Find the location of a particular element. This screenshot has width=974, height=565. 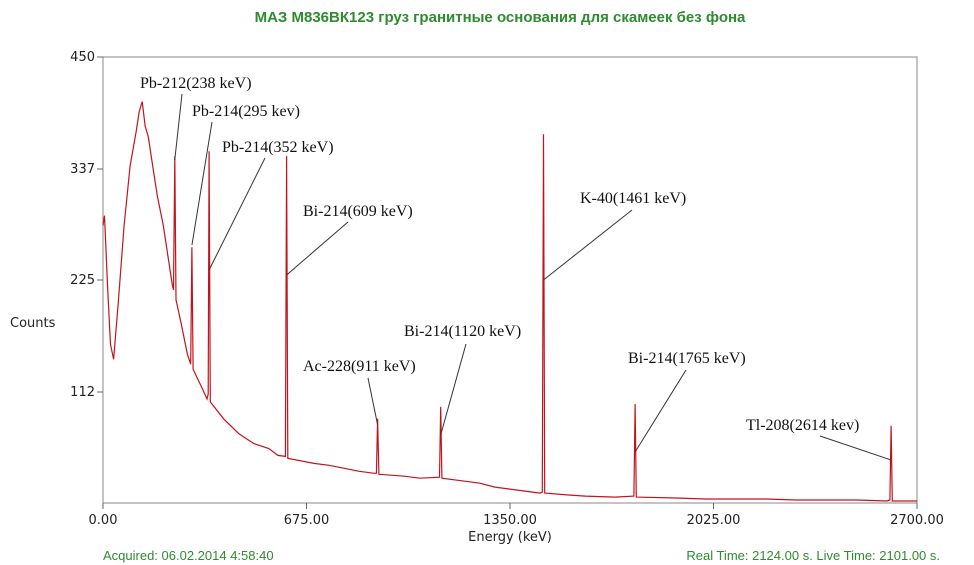

x-tick-label: 675.00 is located at coordinates (307, 520).